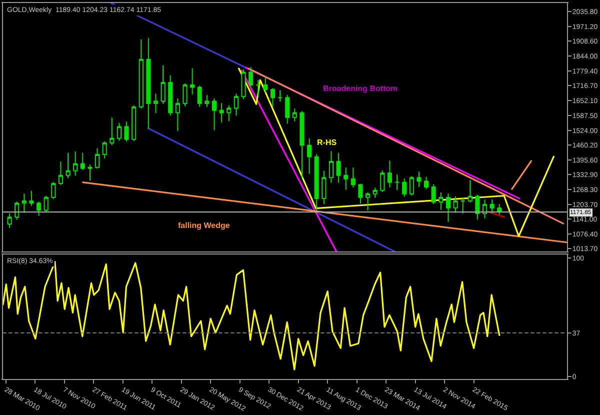 This screenshot has height=415, width=600. What do you see at coordinates (204, 225) in the screenshot?
I see `annotation: falling Wedge` at bounding box center [204, 225].